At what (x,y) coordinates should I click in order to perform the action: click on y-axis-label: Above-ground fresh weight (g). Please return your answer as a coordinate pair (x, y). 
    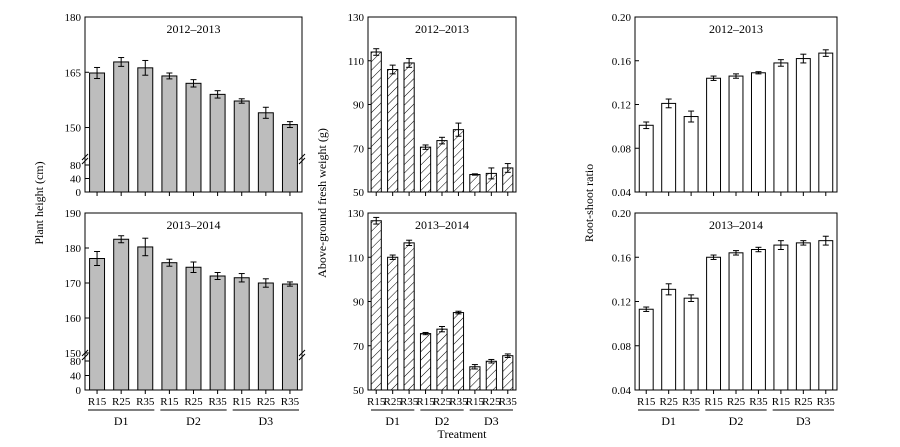
    Looking at the image, I should click on (322, 203).